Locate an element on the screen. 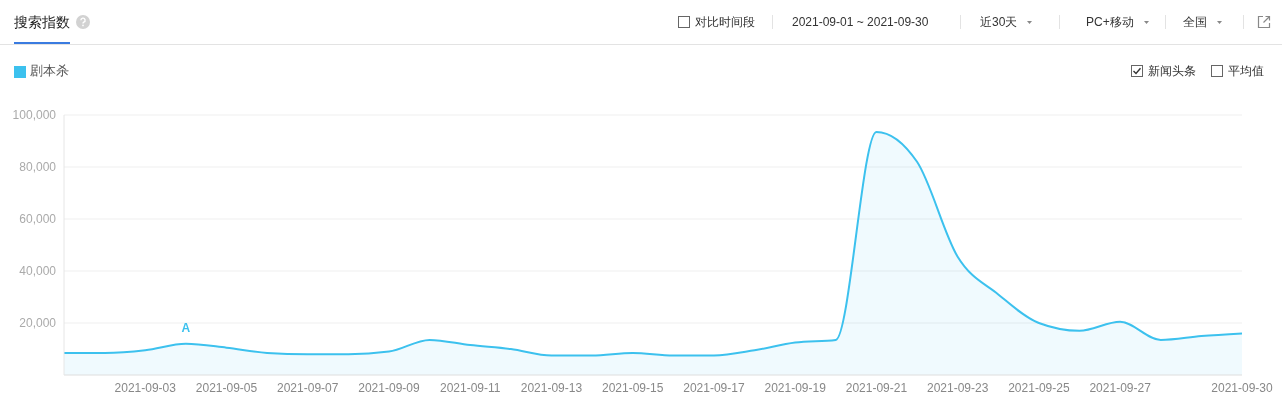 This screenshot has width=1282, height=408. annotation: A is located at coordinates (186, 327).